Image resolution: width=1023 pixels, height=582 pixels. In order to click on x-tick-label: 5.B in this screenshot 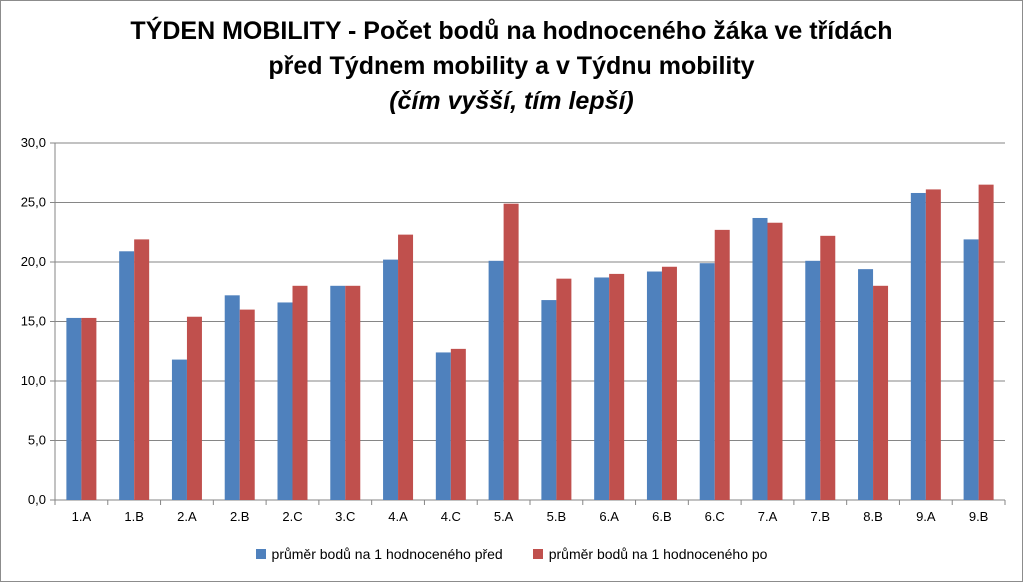, I will do `click(557, 516)`.